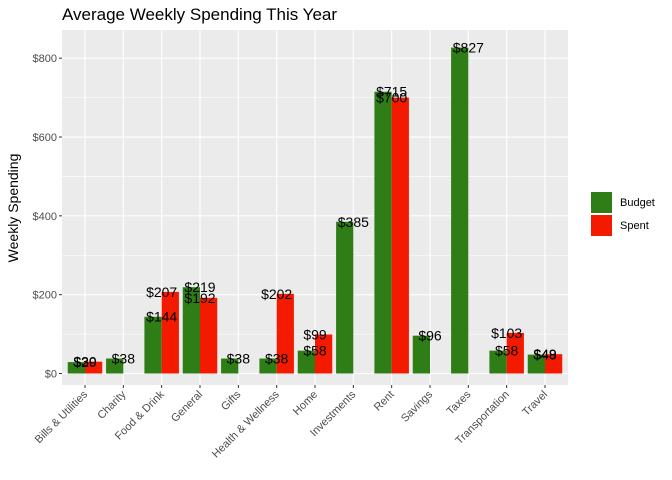 This screenshot has width=672, height=480. I want to click on legend: Budget Spent, so click(623, 214).